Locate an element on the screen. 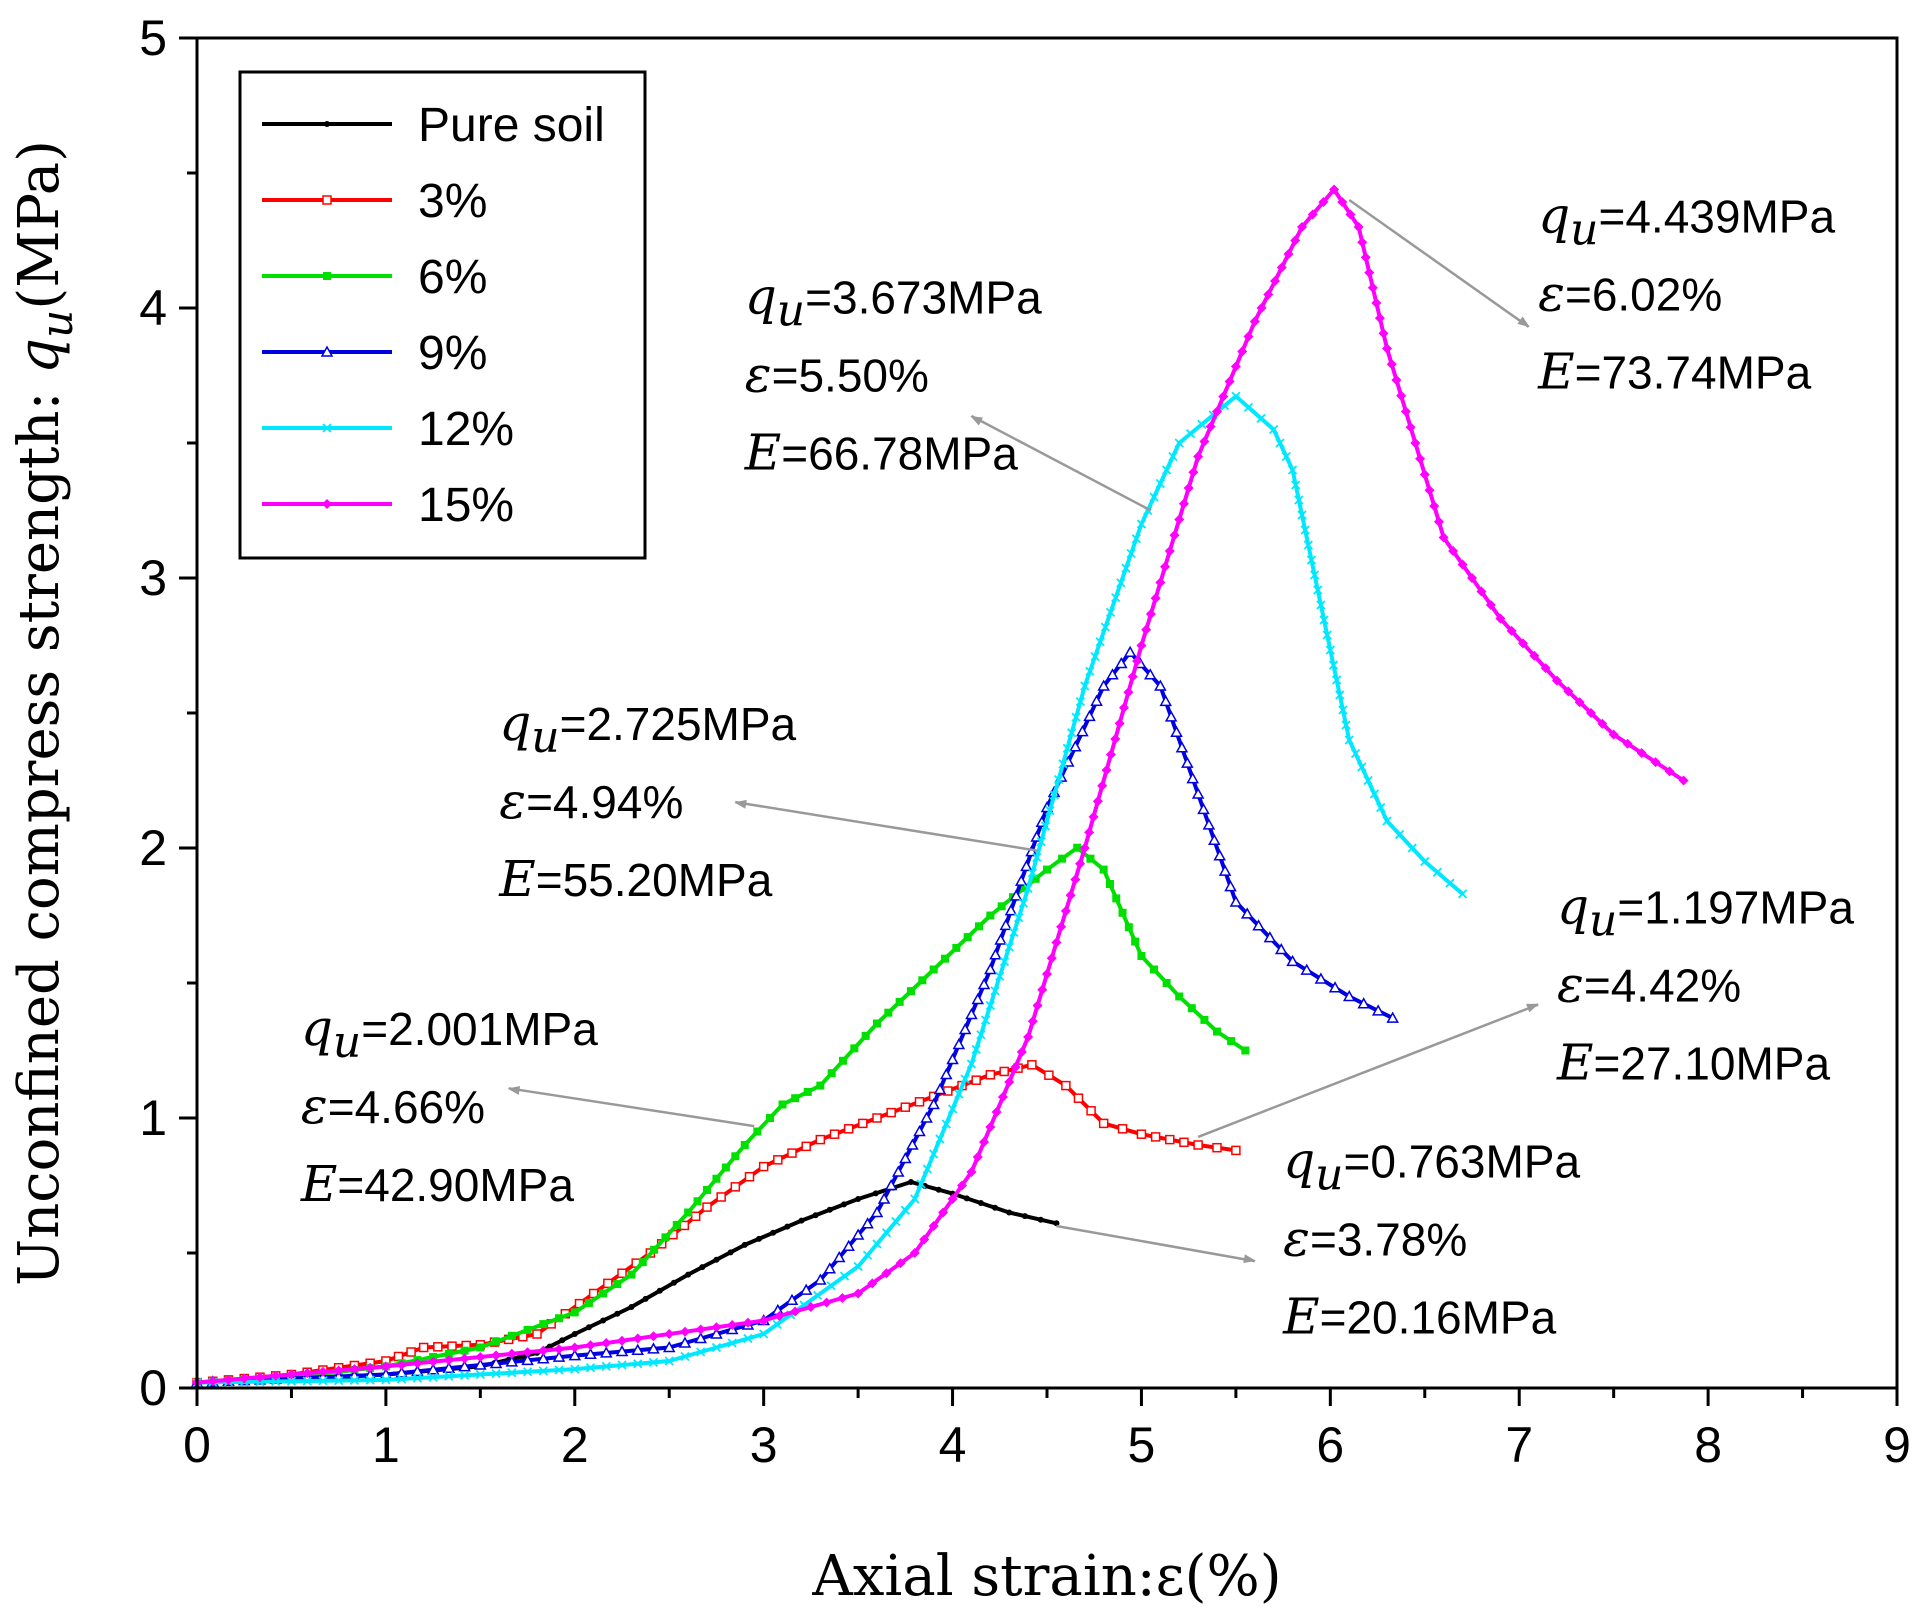  legend-label: 12% is located at coordinates (466, 429).